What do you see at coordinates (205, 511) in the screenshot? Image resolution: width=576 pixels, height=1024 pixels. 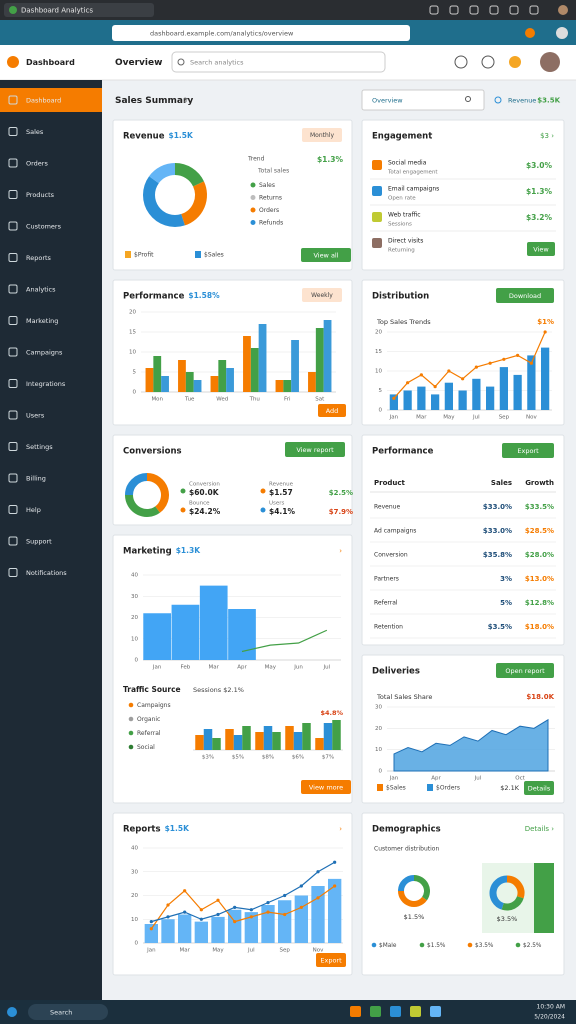 I see `stat-value: $24.2%` at bounding box center [205, 511].